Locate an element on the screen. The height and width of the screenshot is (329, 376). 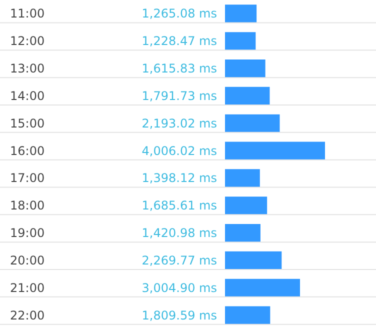
data-label: 1,420.98 ms is located at coordinates (179, 233).